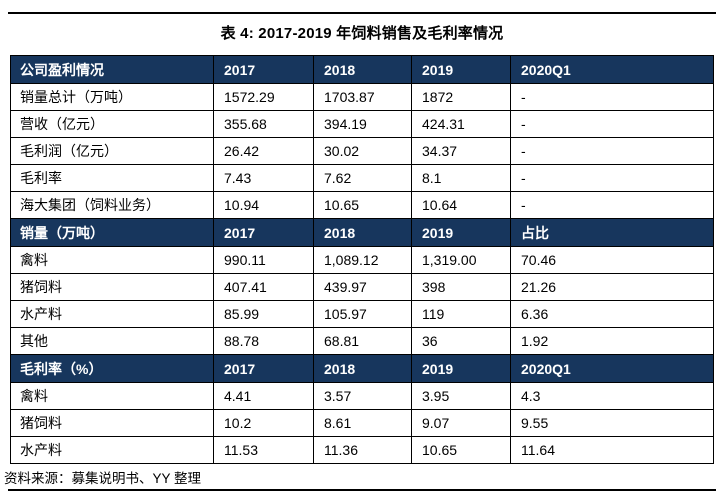  I want to click on table-cell: 26.42, so click(264, 151).